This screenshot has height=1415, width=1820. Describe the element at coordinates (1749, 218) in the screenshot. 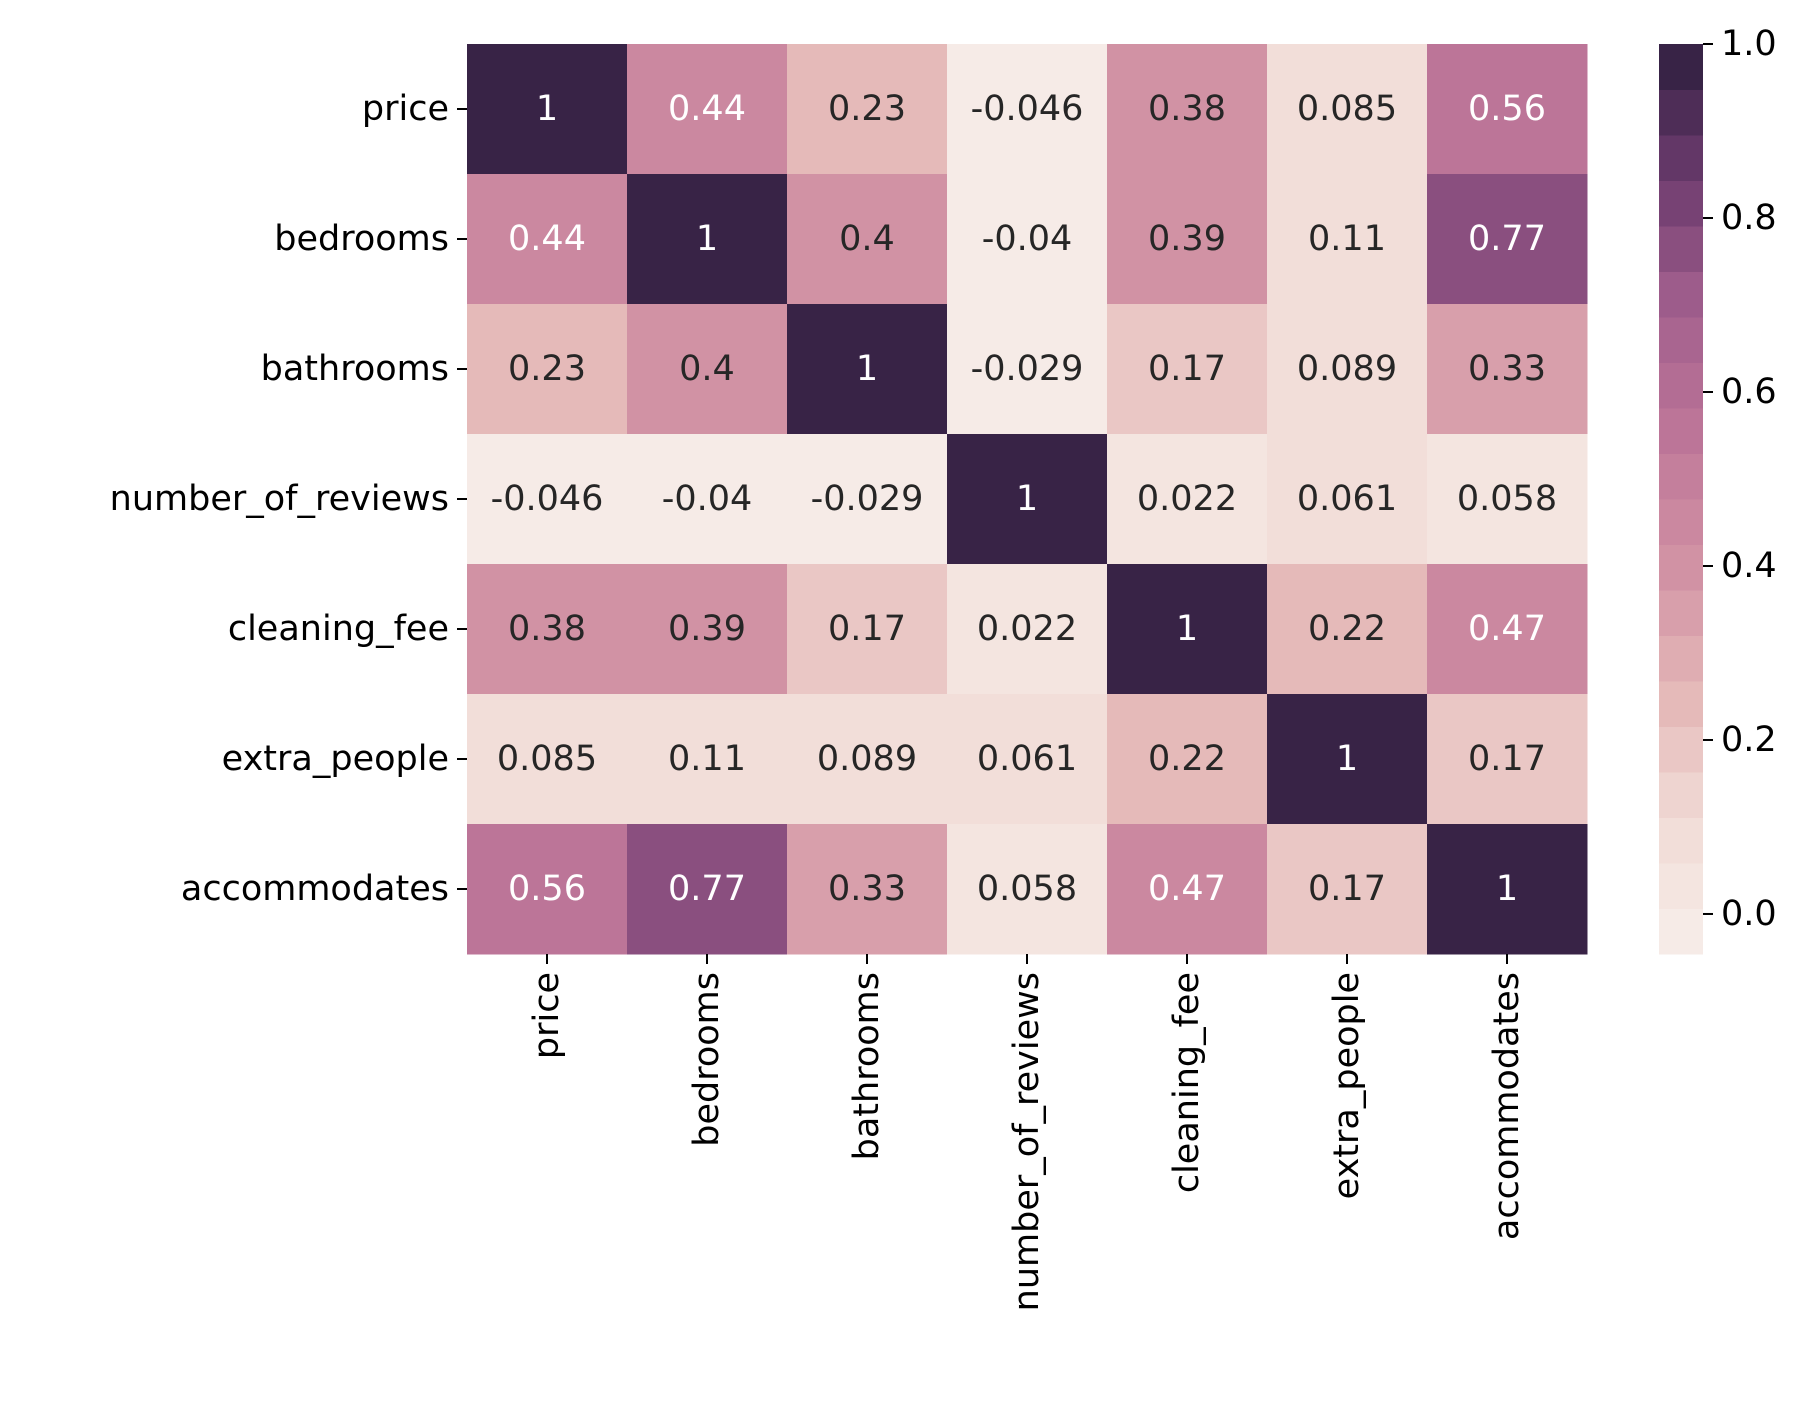

I see `colorbar-tick-label: 0.8` at that location.